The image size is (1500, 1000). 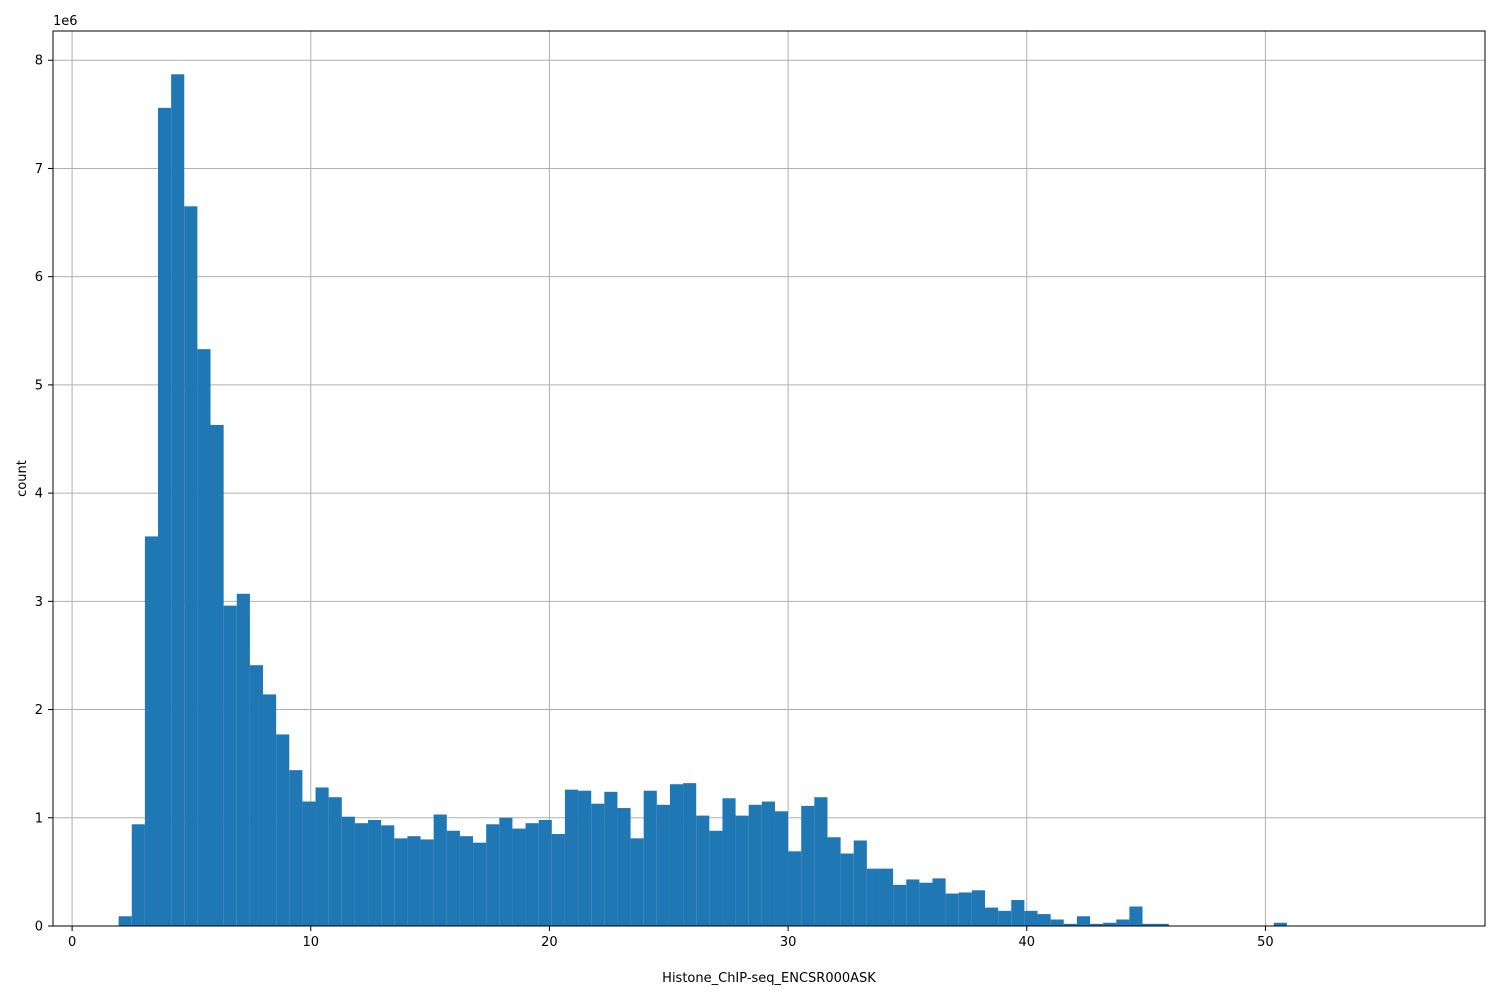 I want to click on y-tick-label: 6, so click(x=39, y=277).